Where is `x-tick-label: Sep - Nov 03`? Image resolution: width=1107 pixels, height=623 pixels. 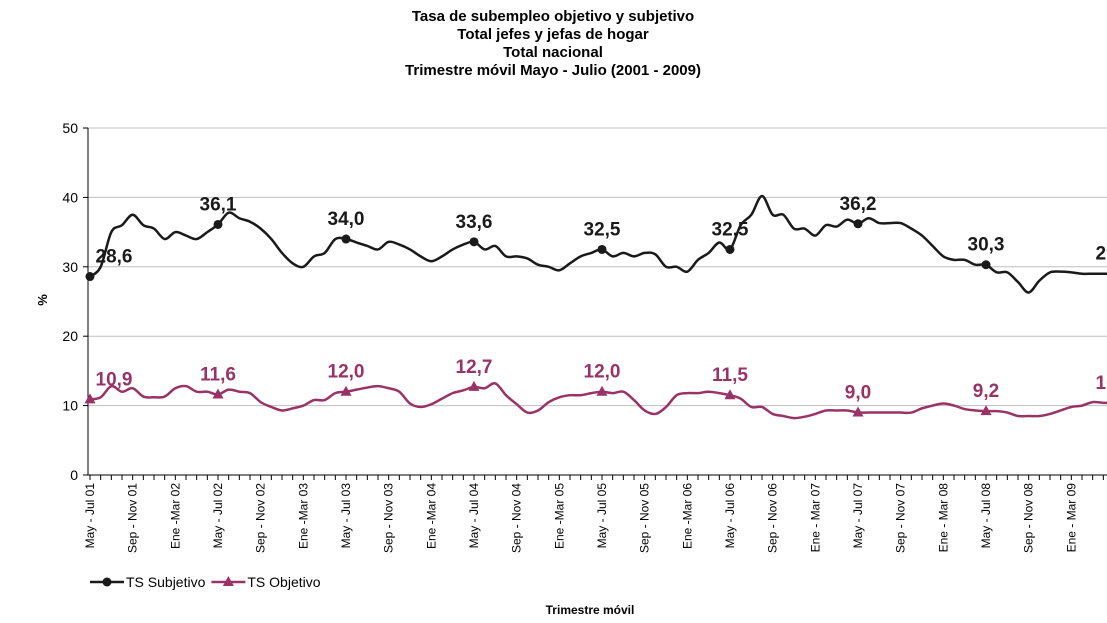 x-tick-label: Sep - Nov 03 is located at coordinates (389, 518).